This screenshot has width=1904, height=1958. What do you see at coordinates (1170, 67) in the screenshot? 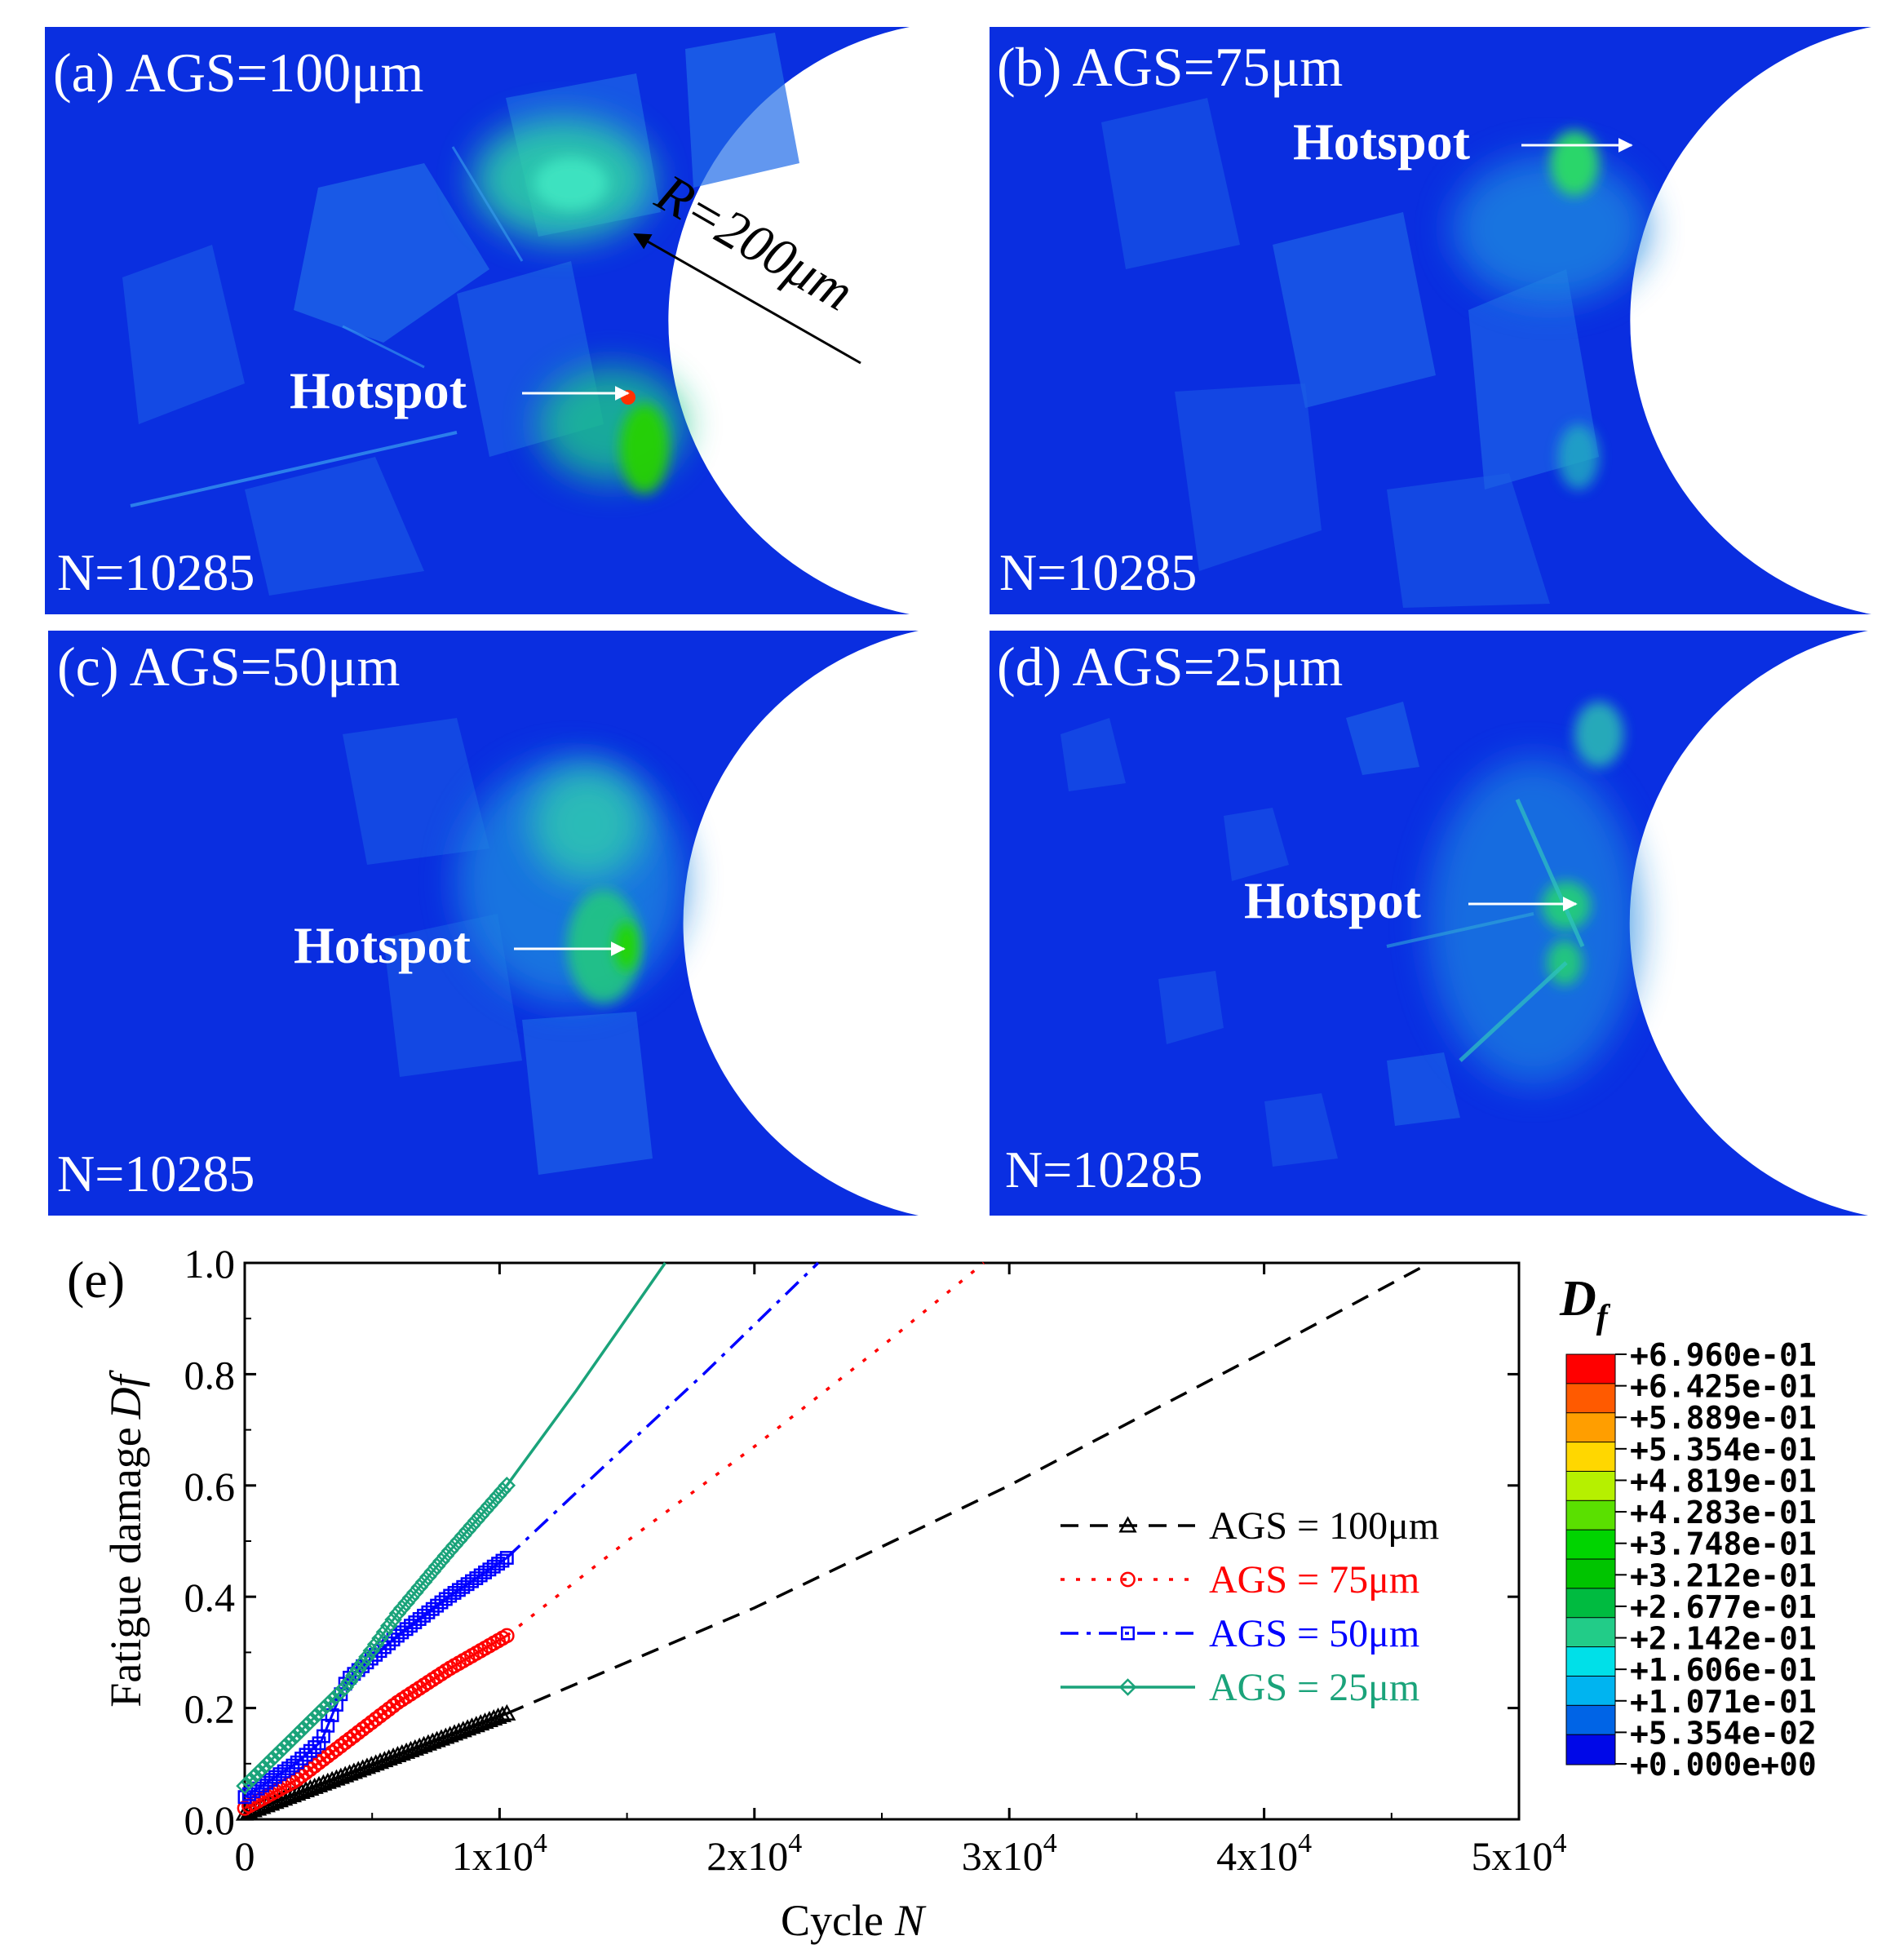
I see `panel-b-title: (b) AGS=75μm` at bounding box center [1170, 67].